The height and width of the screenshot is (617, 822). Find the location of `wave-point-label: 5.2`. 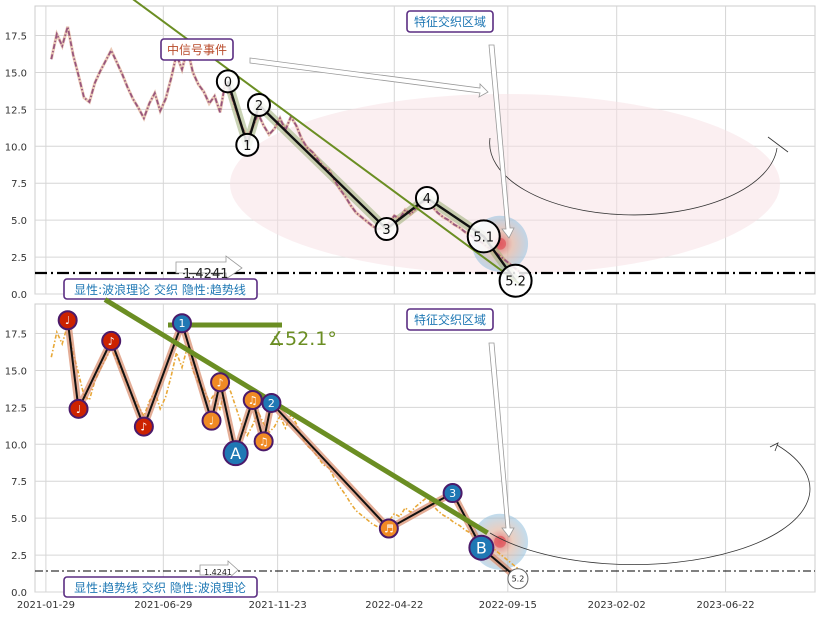

wave-point-label: 5.2 is located at coordinates (515, 282).